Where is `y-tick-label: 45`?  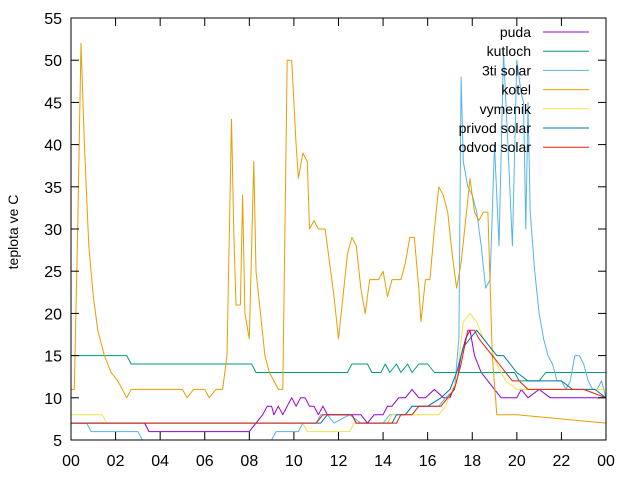
y-tick-label: 45 is located at coordinates (53, 103).